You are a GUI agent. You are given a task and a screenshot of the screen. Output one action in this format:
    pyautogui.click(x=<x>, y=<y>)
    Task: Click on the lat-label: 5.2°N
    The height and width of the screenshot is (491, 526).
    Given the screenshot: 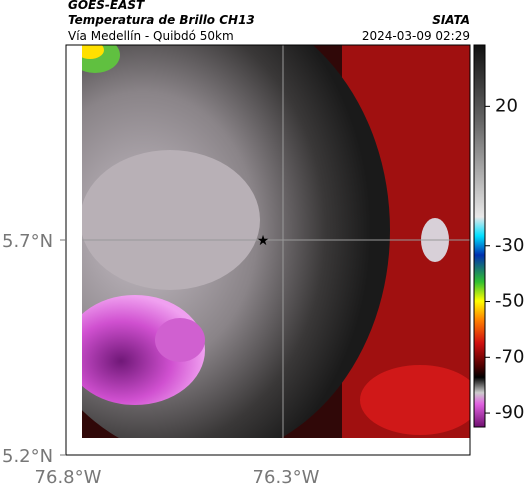 What is the action you would take?
    pyautogui.click(x=27, y=456)
    